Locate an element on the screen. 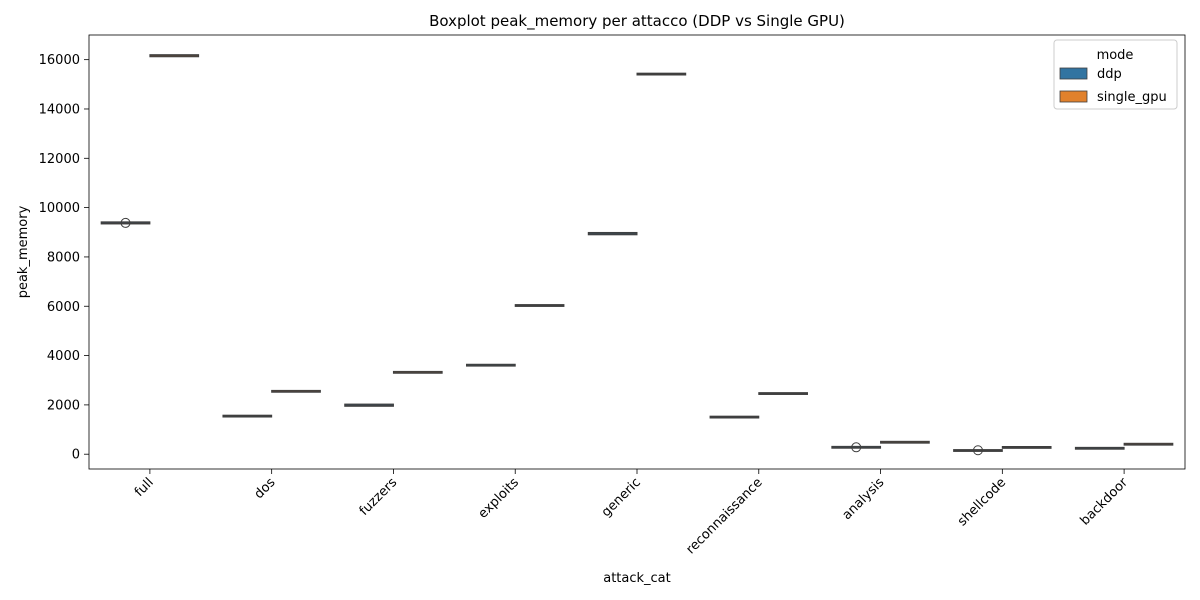 The height and width of the screenshot is (600, 1200). box-single-gpu-dos is located at coordinates (296, 391).